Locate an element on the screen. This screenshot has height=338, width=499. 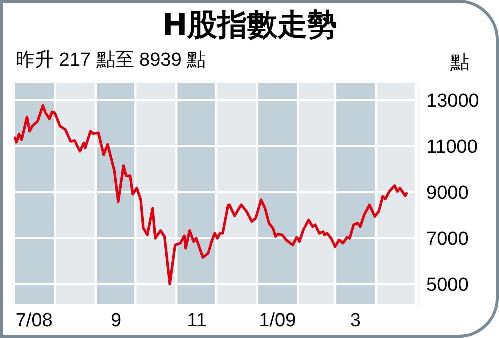
y-tick-label: 5000 is located at coordinates (447, 285).